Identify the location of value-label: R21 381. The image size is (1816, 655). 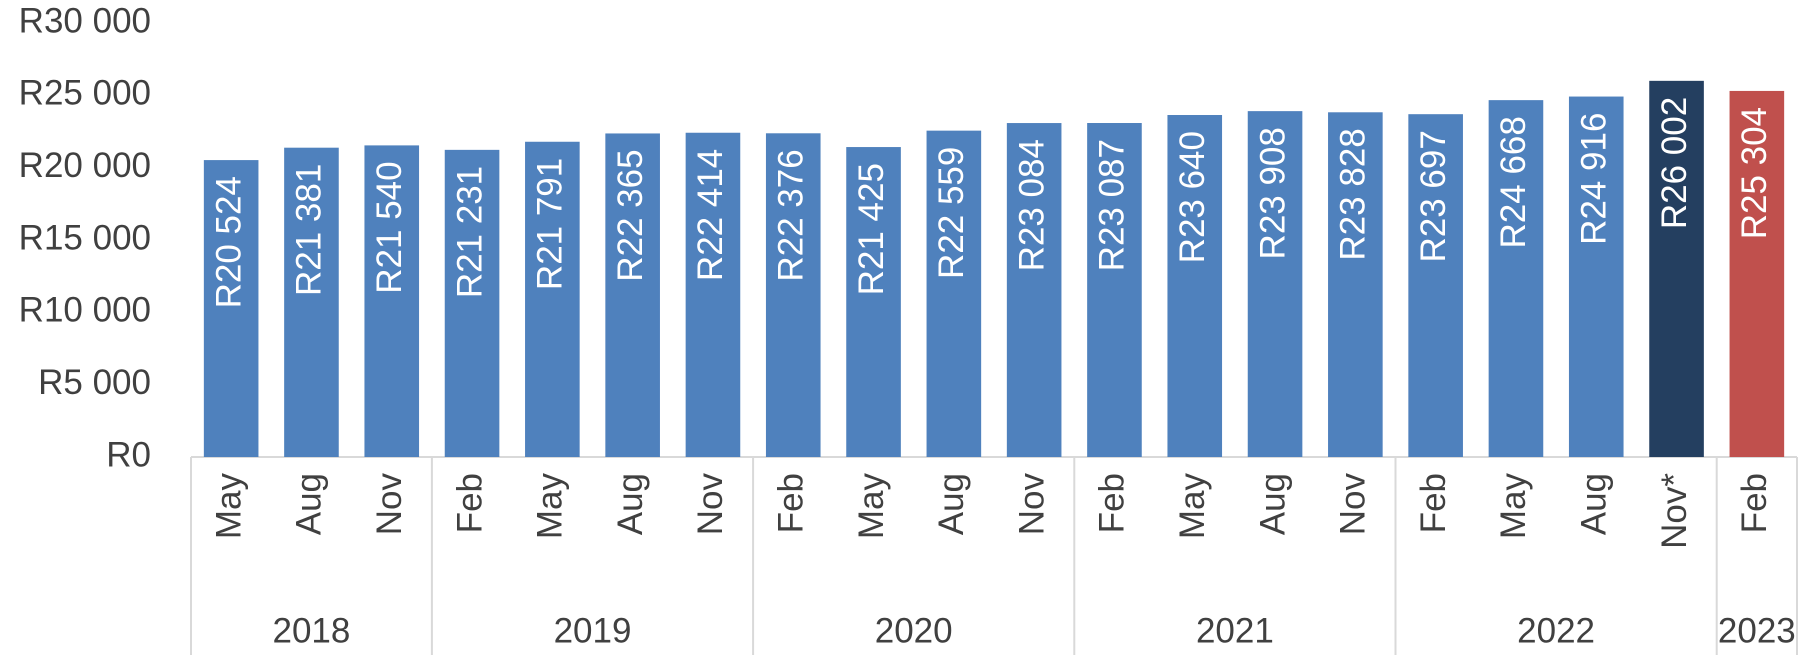
(309, 230).